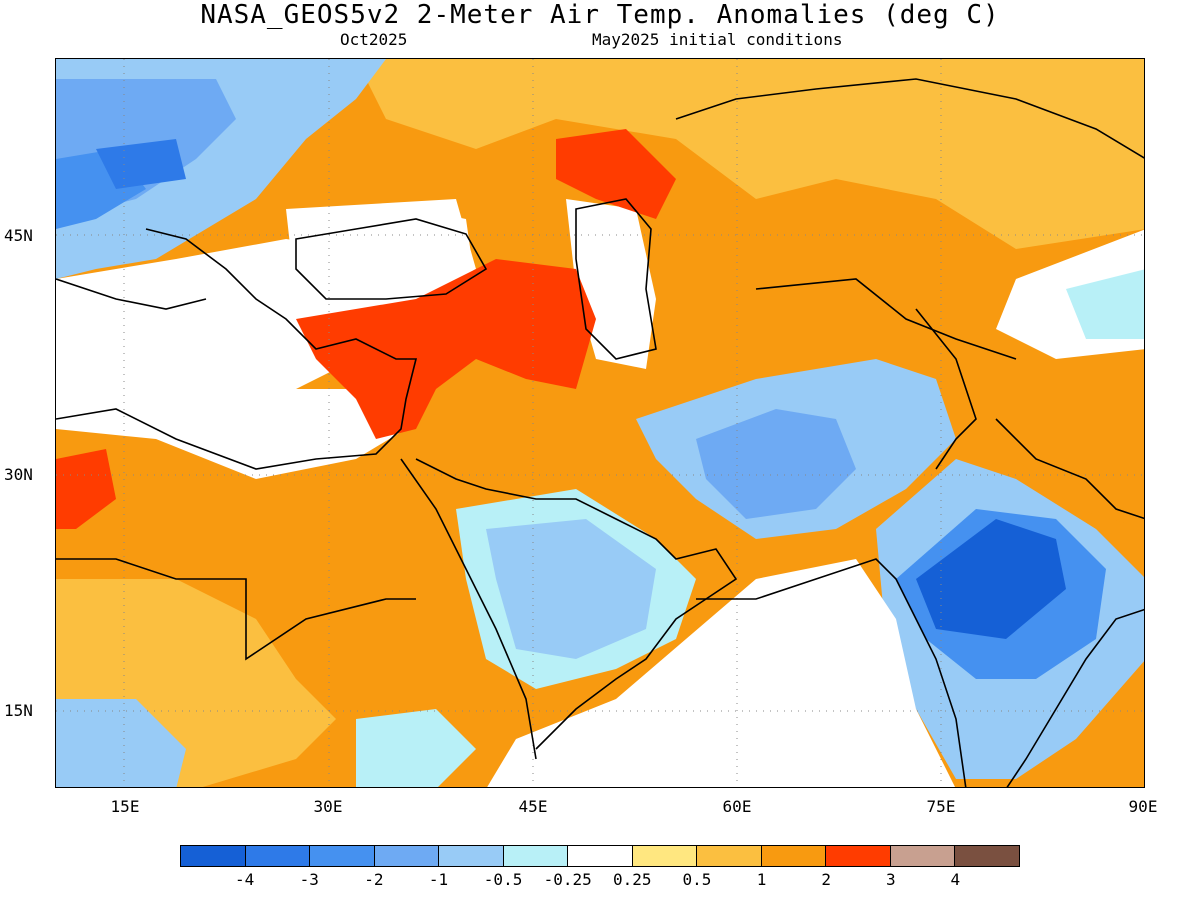  What do you see at coordinates (309, 879) in the screenshot?
I see `colorbar-label: -3` at bounding box center [309, 879].